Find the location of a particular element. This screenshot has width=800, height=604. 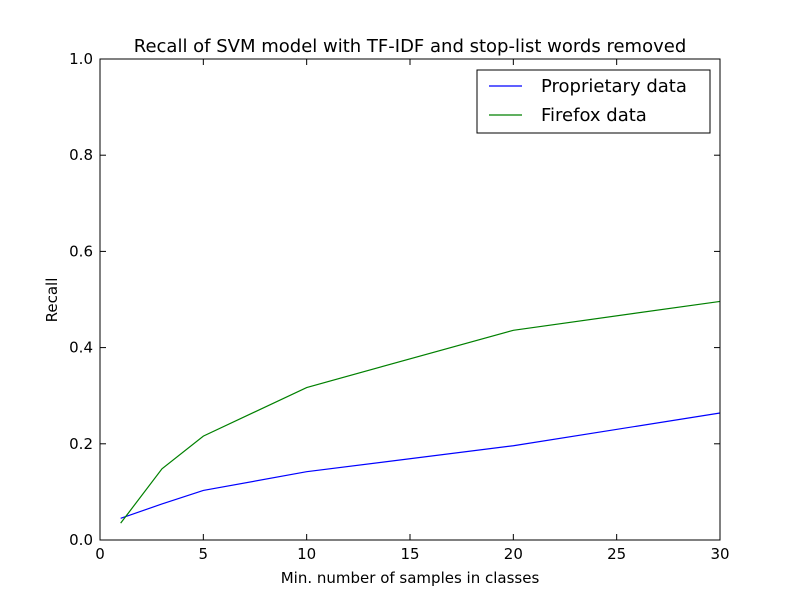

x-tick-label: 10 is located at coordinates (306, 554).